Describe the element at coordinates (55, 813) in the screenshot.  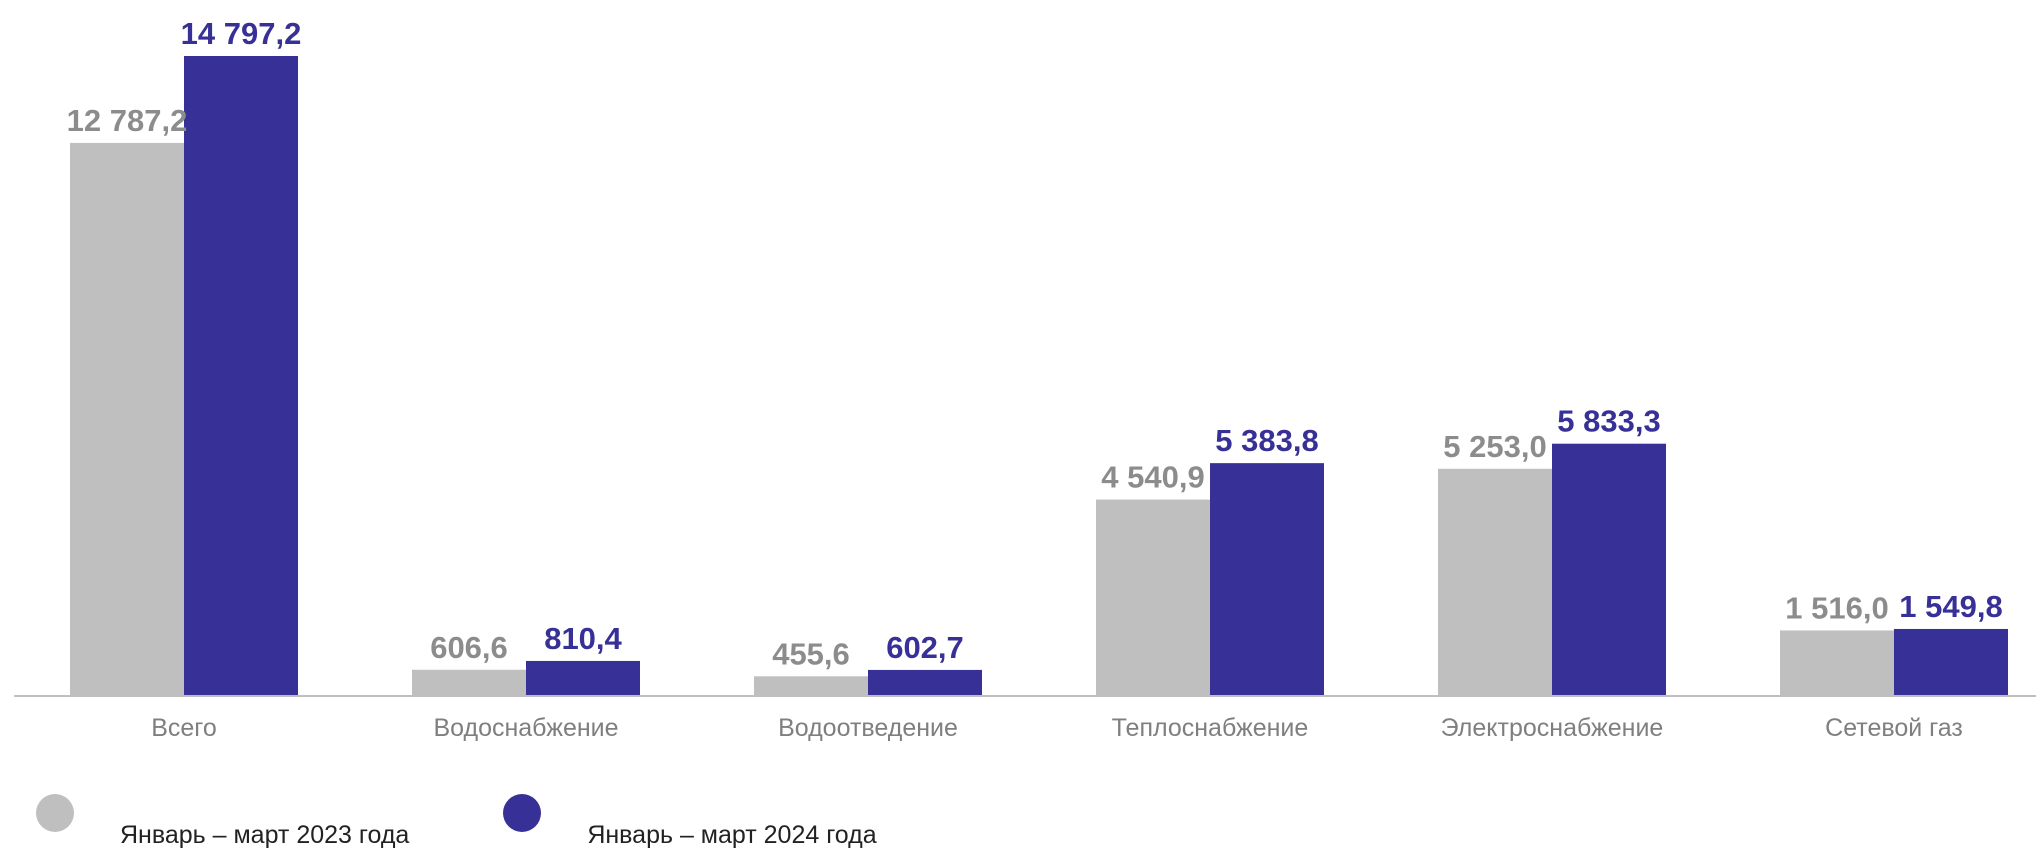
I see `legend-swatch-2023` at that location.